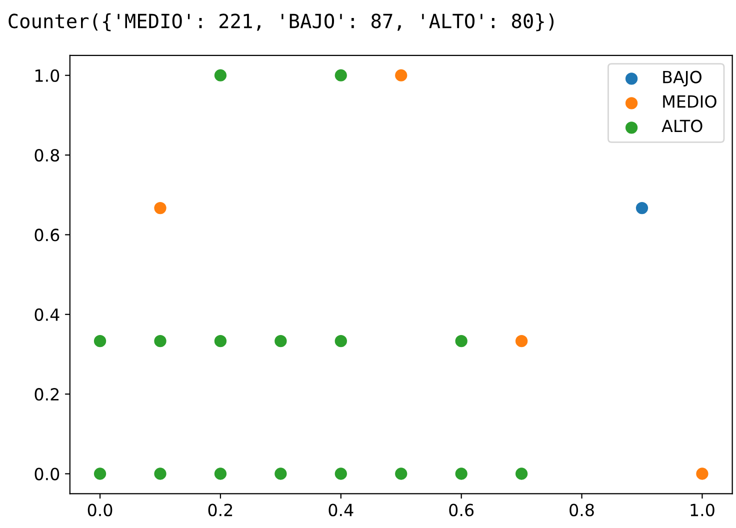  Describe the element at coordinates (461, 510) in the screenshot. I see `x-tick-label: 0.6` at that location.